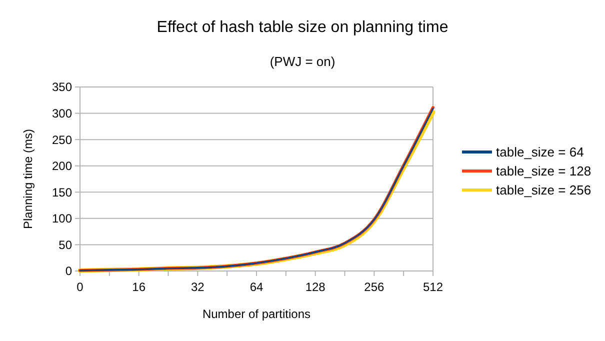 Image resolution: width=605 pixels, height=341 pixels. What do you see at coordinates (540, 152) in the screenshot?
I see `legend-label: table_size = 64` at bounding box center [540, 152].